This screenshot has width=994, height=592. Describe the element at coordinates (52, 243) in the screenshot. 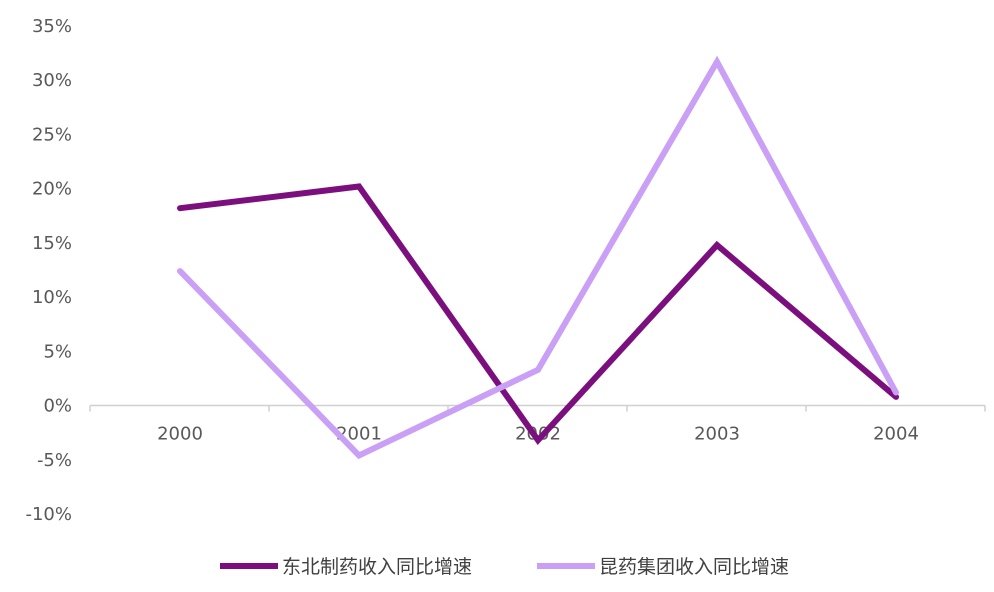

I see `y-tick-label: 15%` at that location.